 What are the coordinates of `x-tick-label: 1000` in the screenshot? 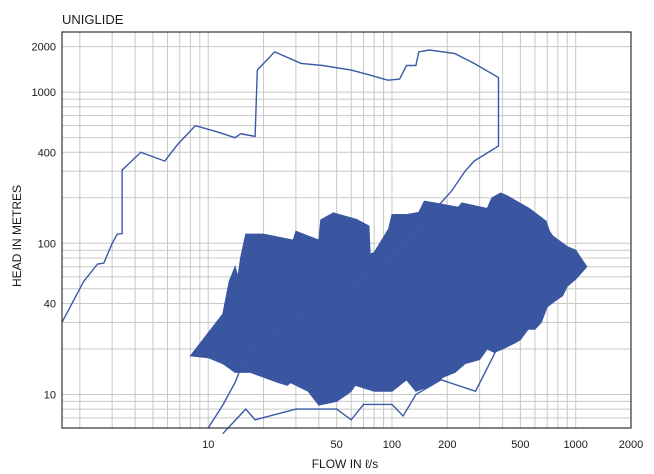 It's located at (575, 445).